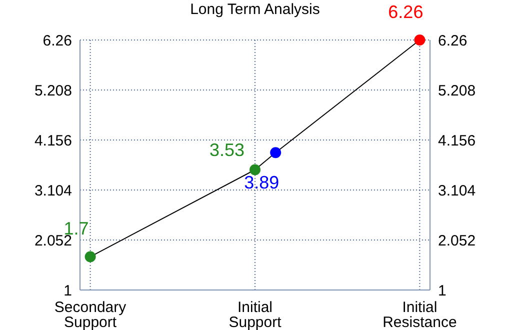  What do you see at coordinates (453, 41) in the screenshot?
I see `y2-tick-label: 6.26` at bounding box center [453, 41].